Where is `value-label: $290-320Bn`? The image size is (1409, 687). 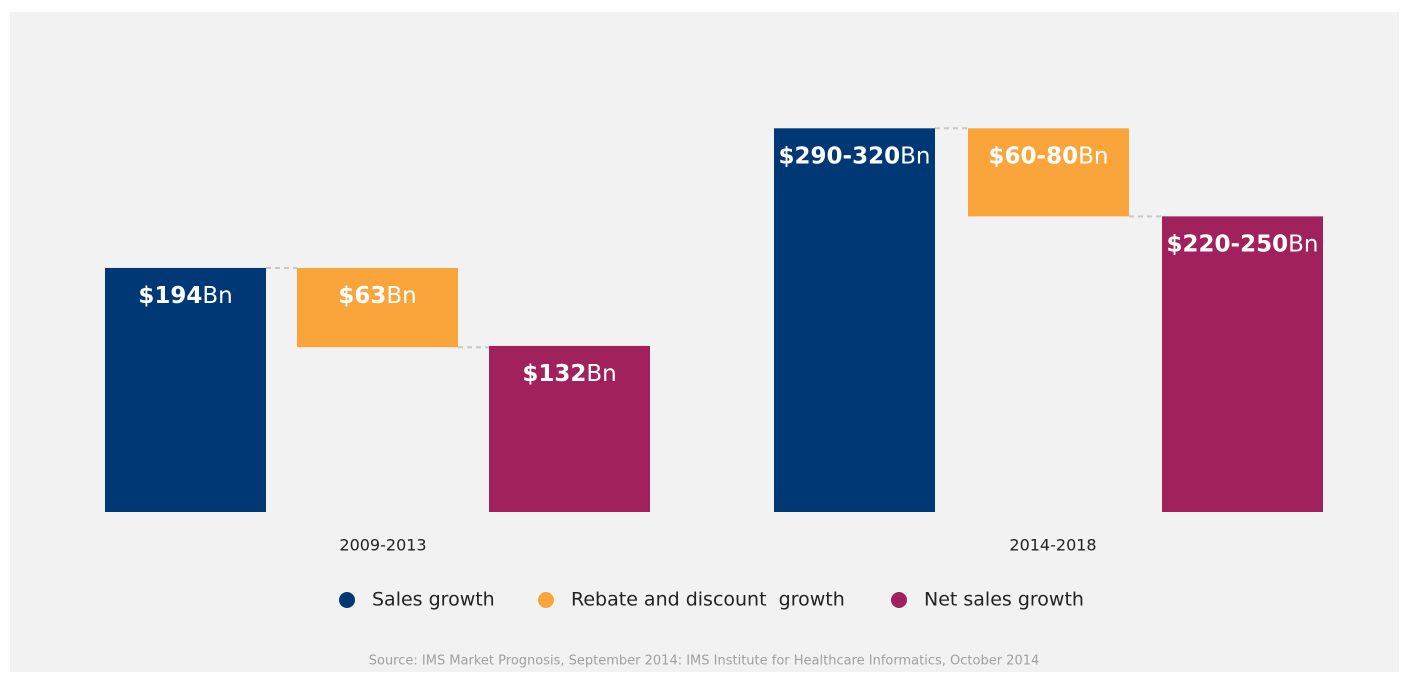
value-label: $290-320Bn is located at coordinates (855, 156).